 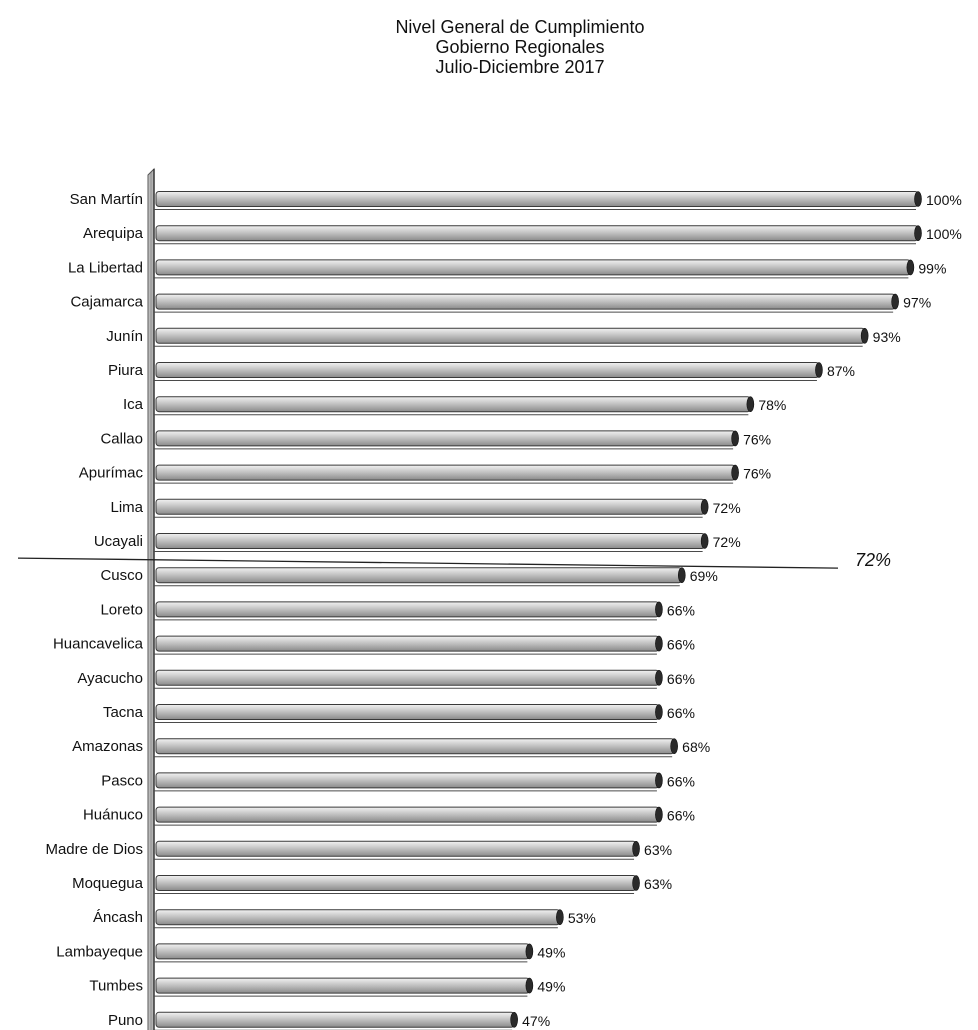 I want to click on axis-layer, so click(x=151, y=598).